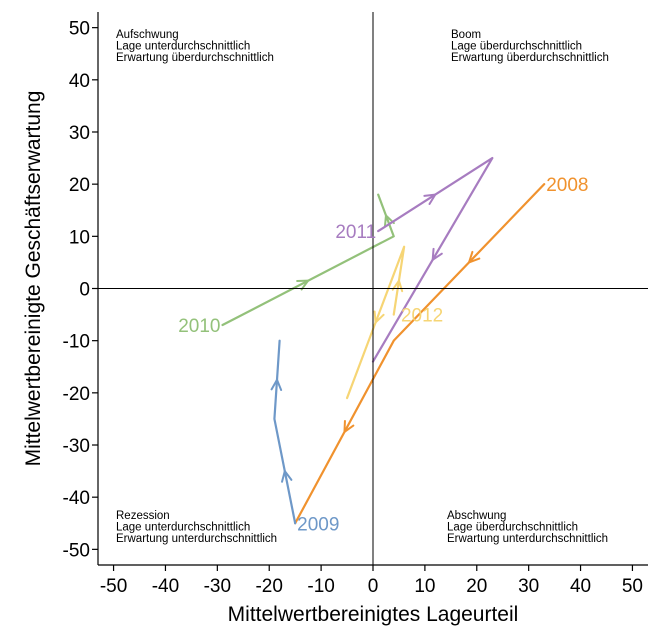 The image size is (651, 626). Describe the element at coordinates (79, 29) in the screenshot. I see `y-tick-label: 50` at that location.